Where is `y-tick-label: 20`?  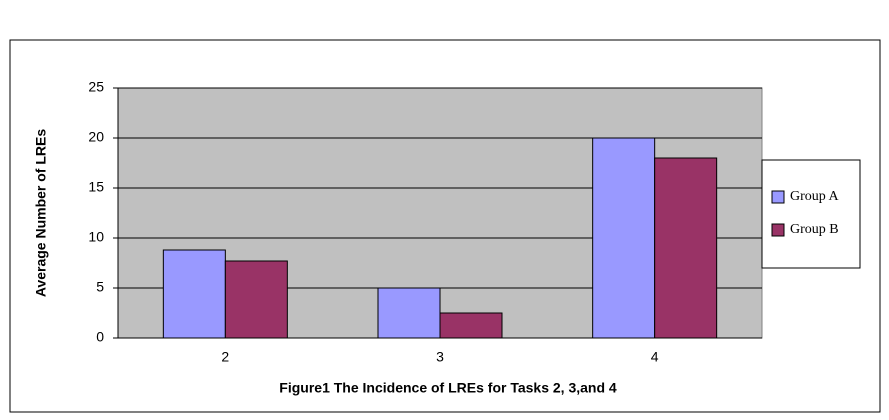 y-tick-label: 20 is located at coordinates (96, 137).